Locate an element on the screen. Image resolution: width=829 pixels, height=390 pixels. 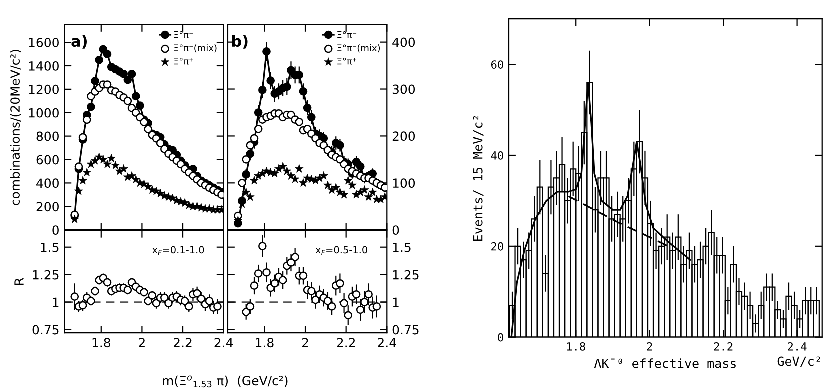
y-tick-label: 300 is located at coordinates (404, 89).